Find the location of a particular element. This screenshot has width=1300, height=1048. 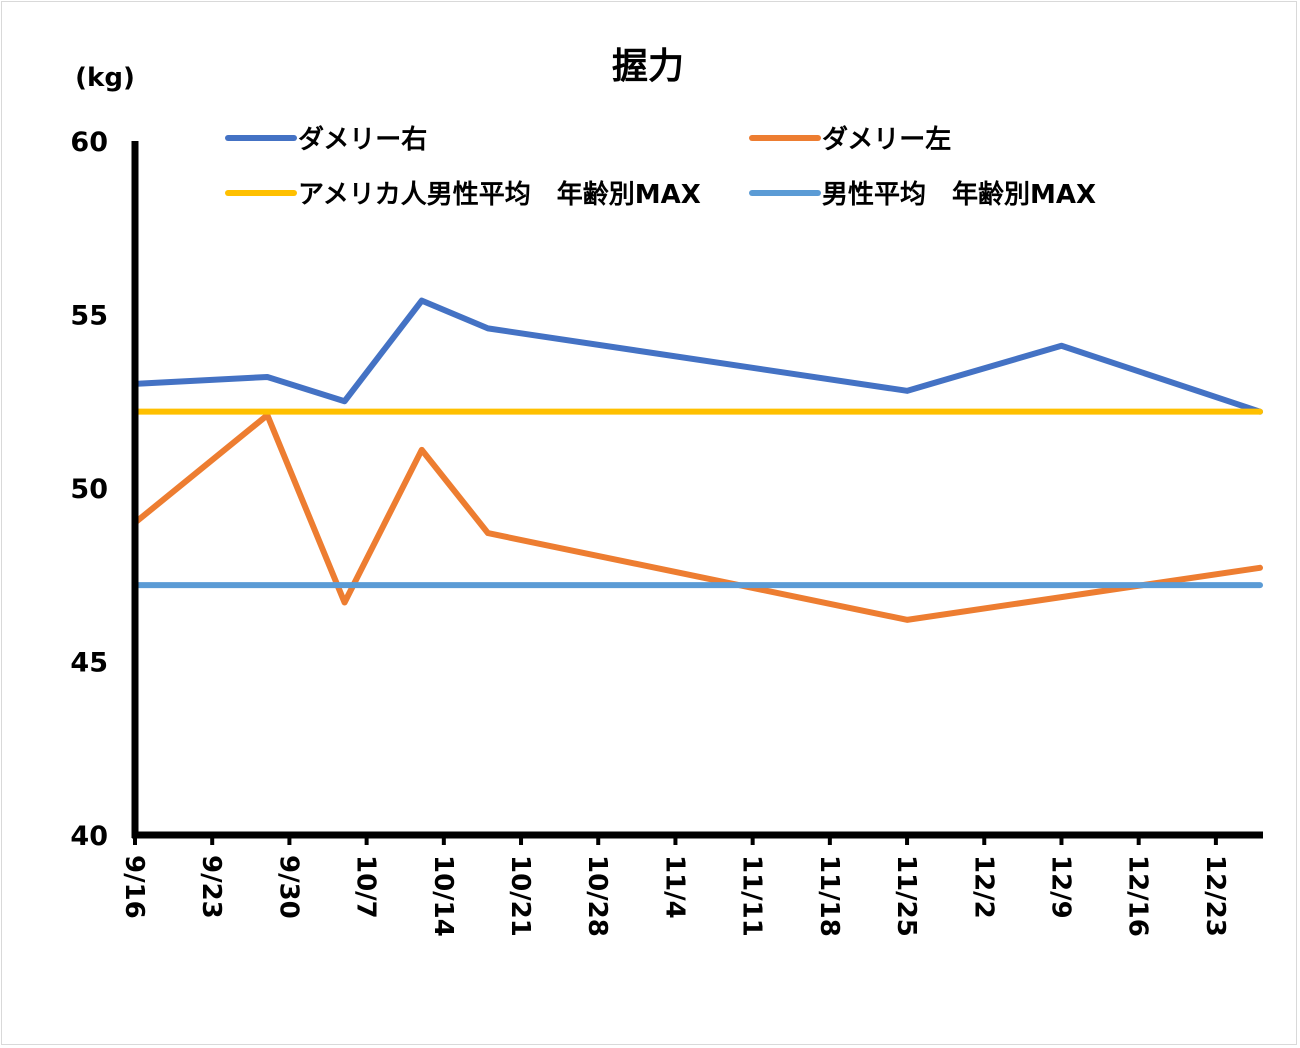

x-tick-label: 10/21 is located at coordinates (520, 896).